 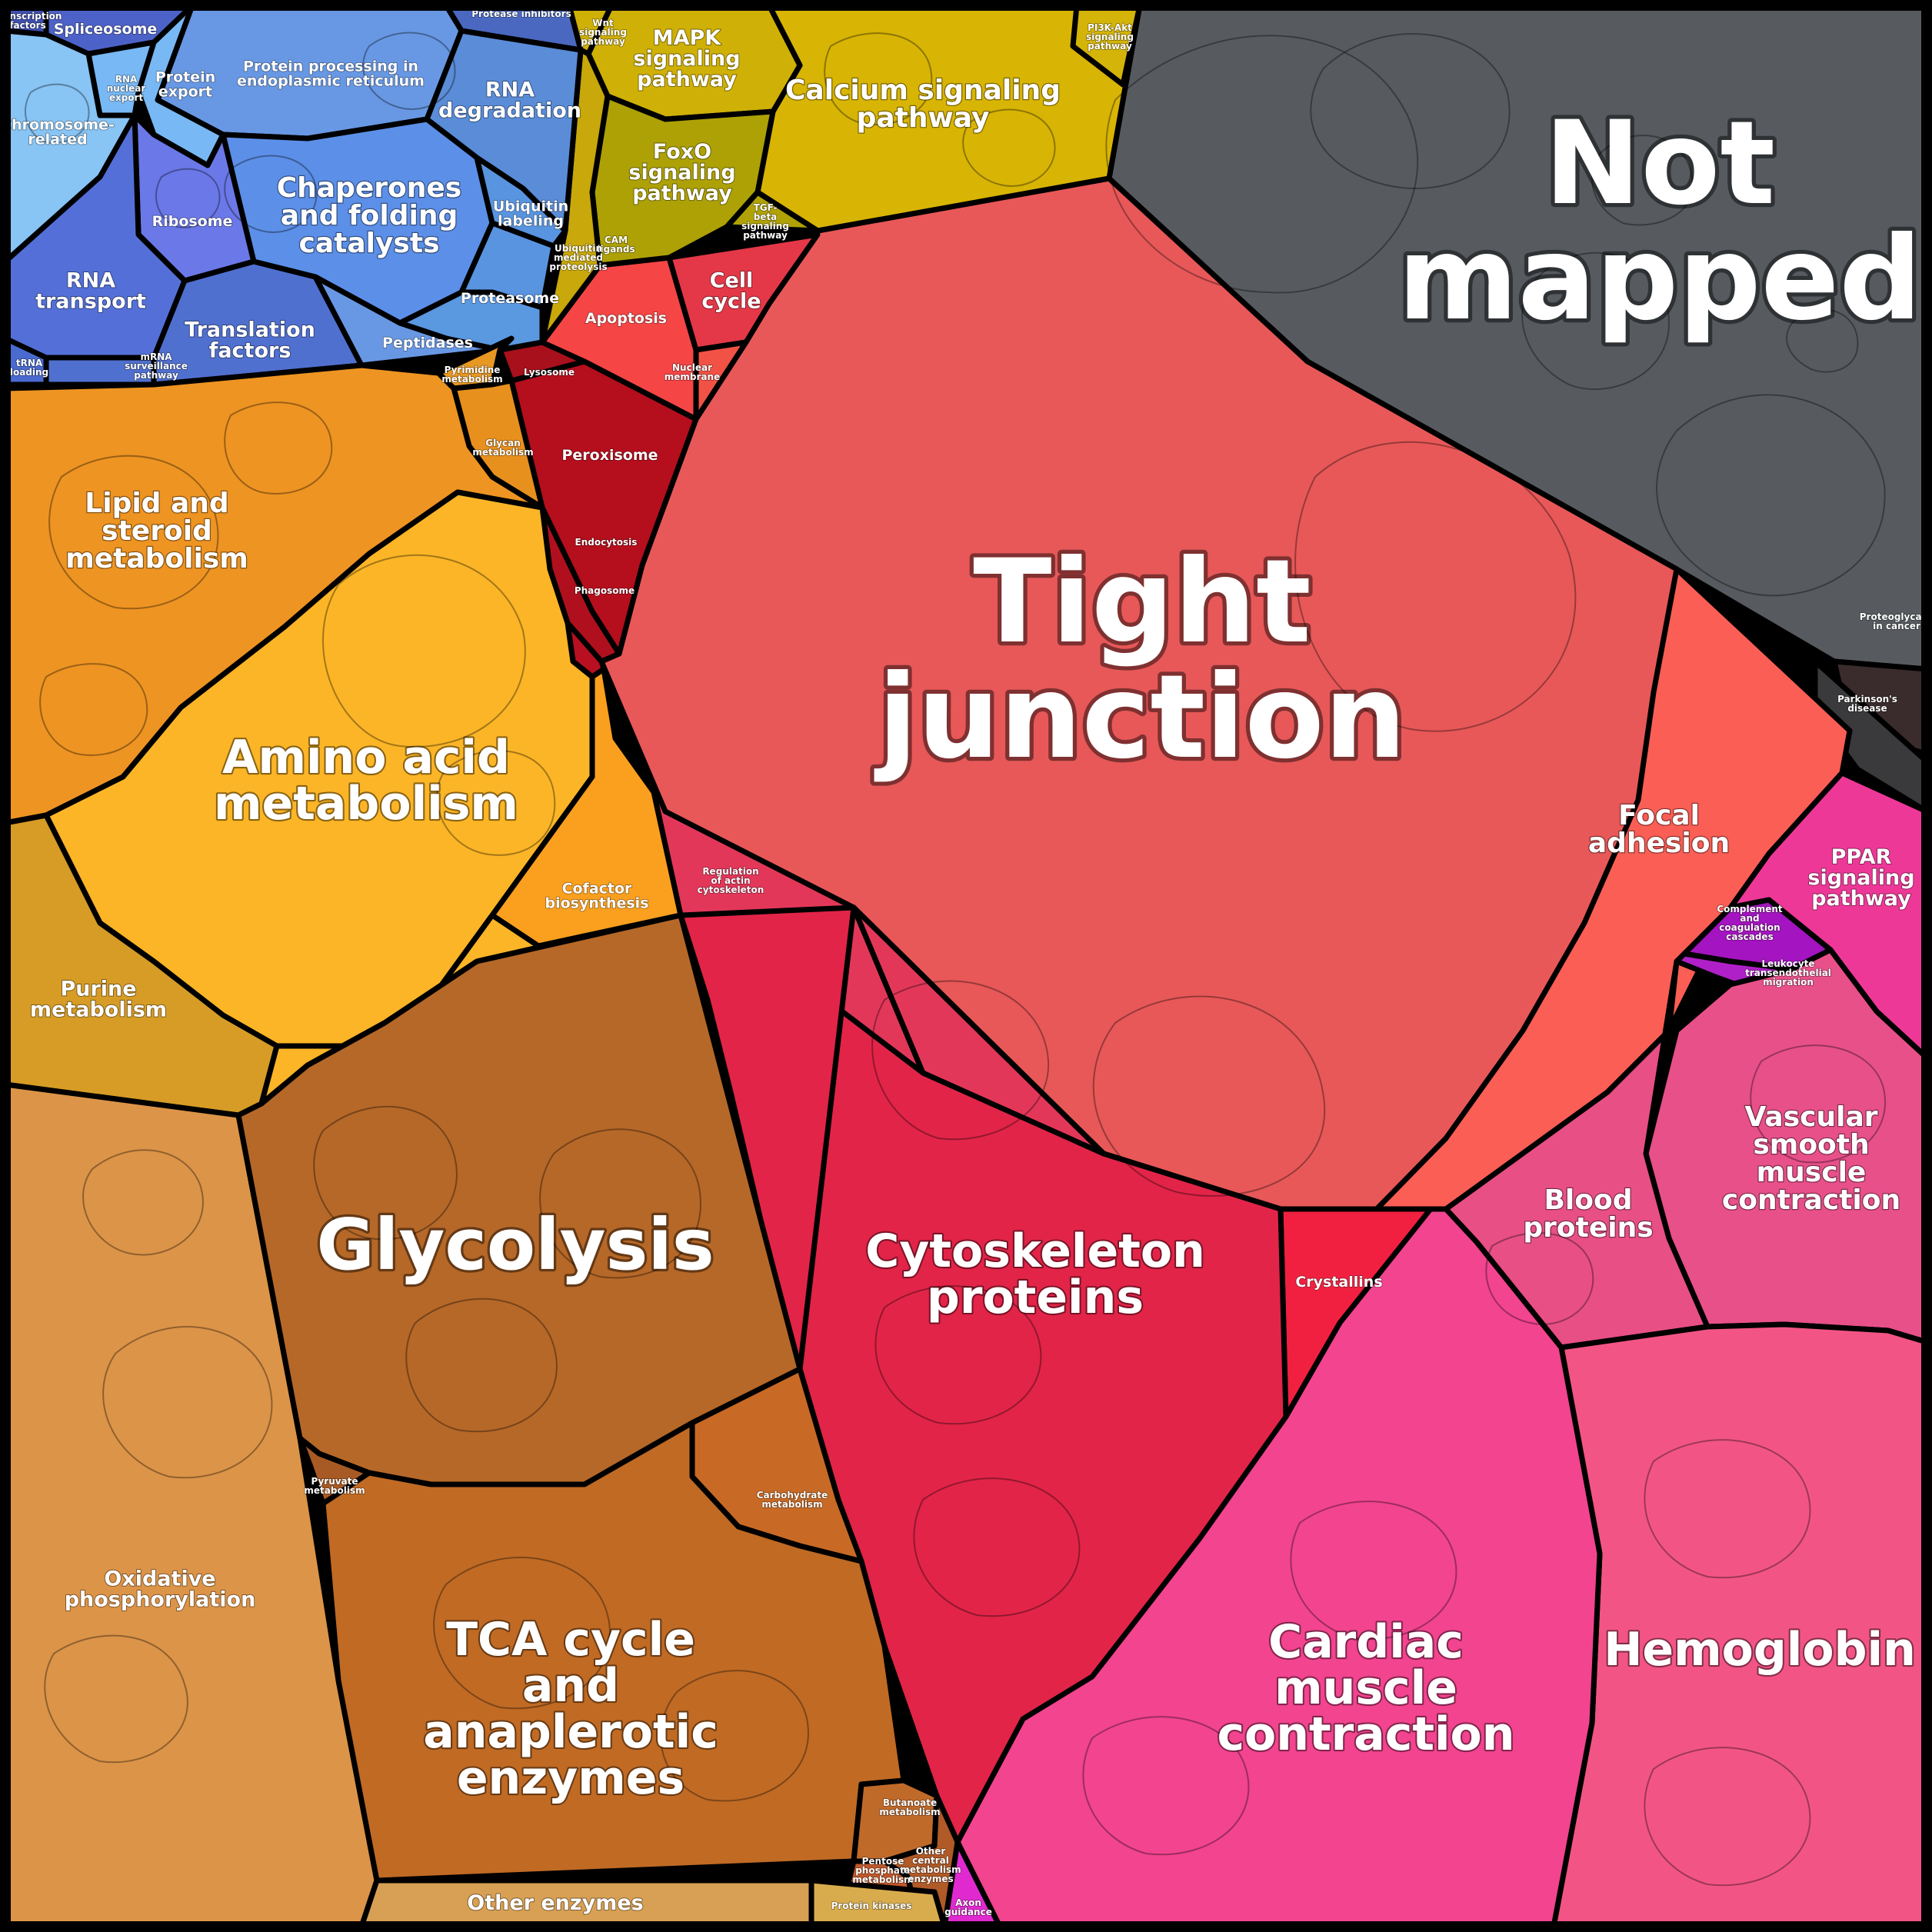 What do you see at coordinates (883, 1870) in the screenshot?
I see `label-line: phosphate` at bounding box center [883, 1870].